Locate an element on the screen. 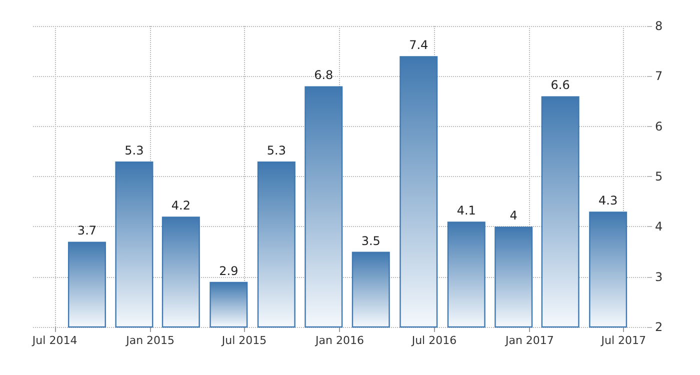 The height and width of the screenshot is (375, 700). data-label: 6.6 is located at coordinates (560, 85).